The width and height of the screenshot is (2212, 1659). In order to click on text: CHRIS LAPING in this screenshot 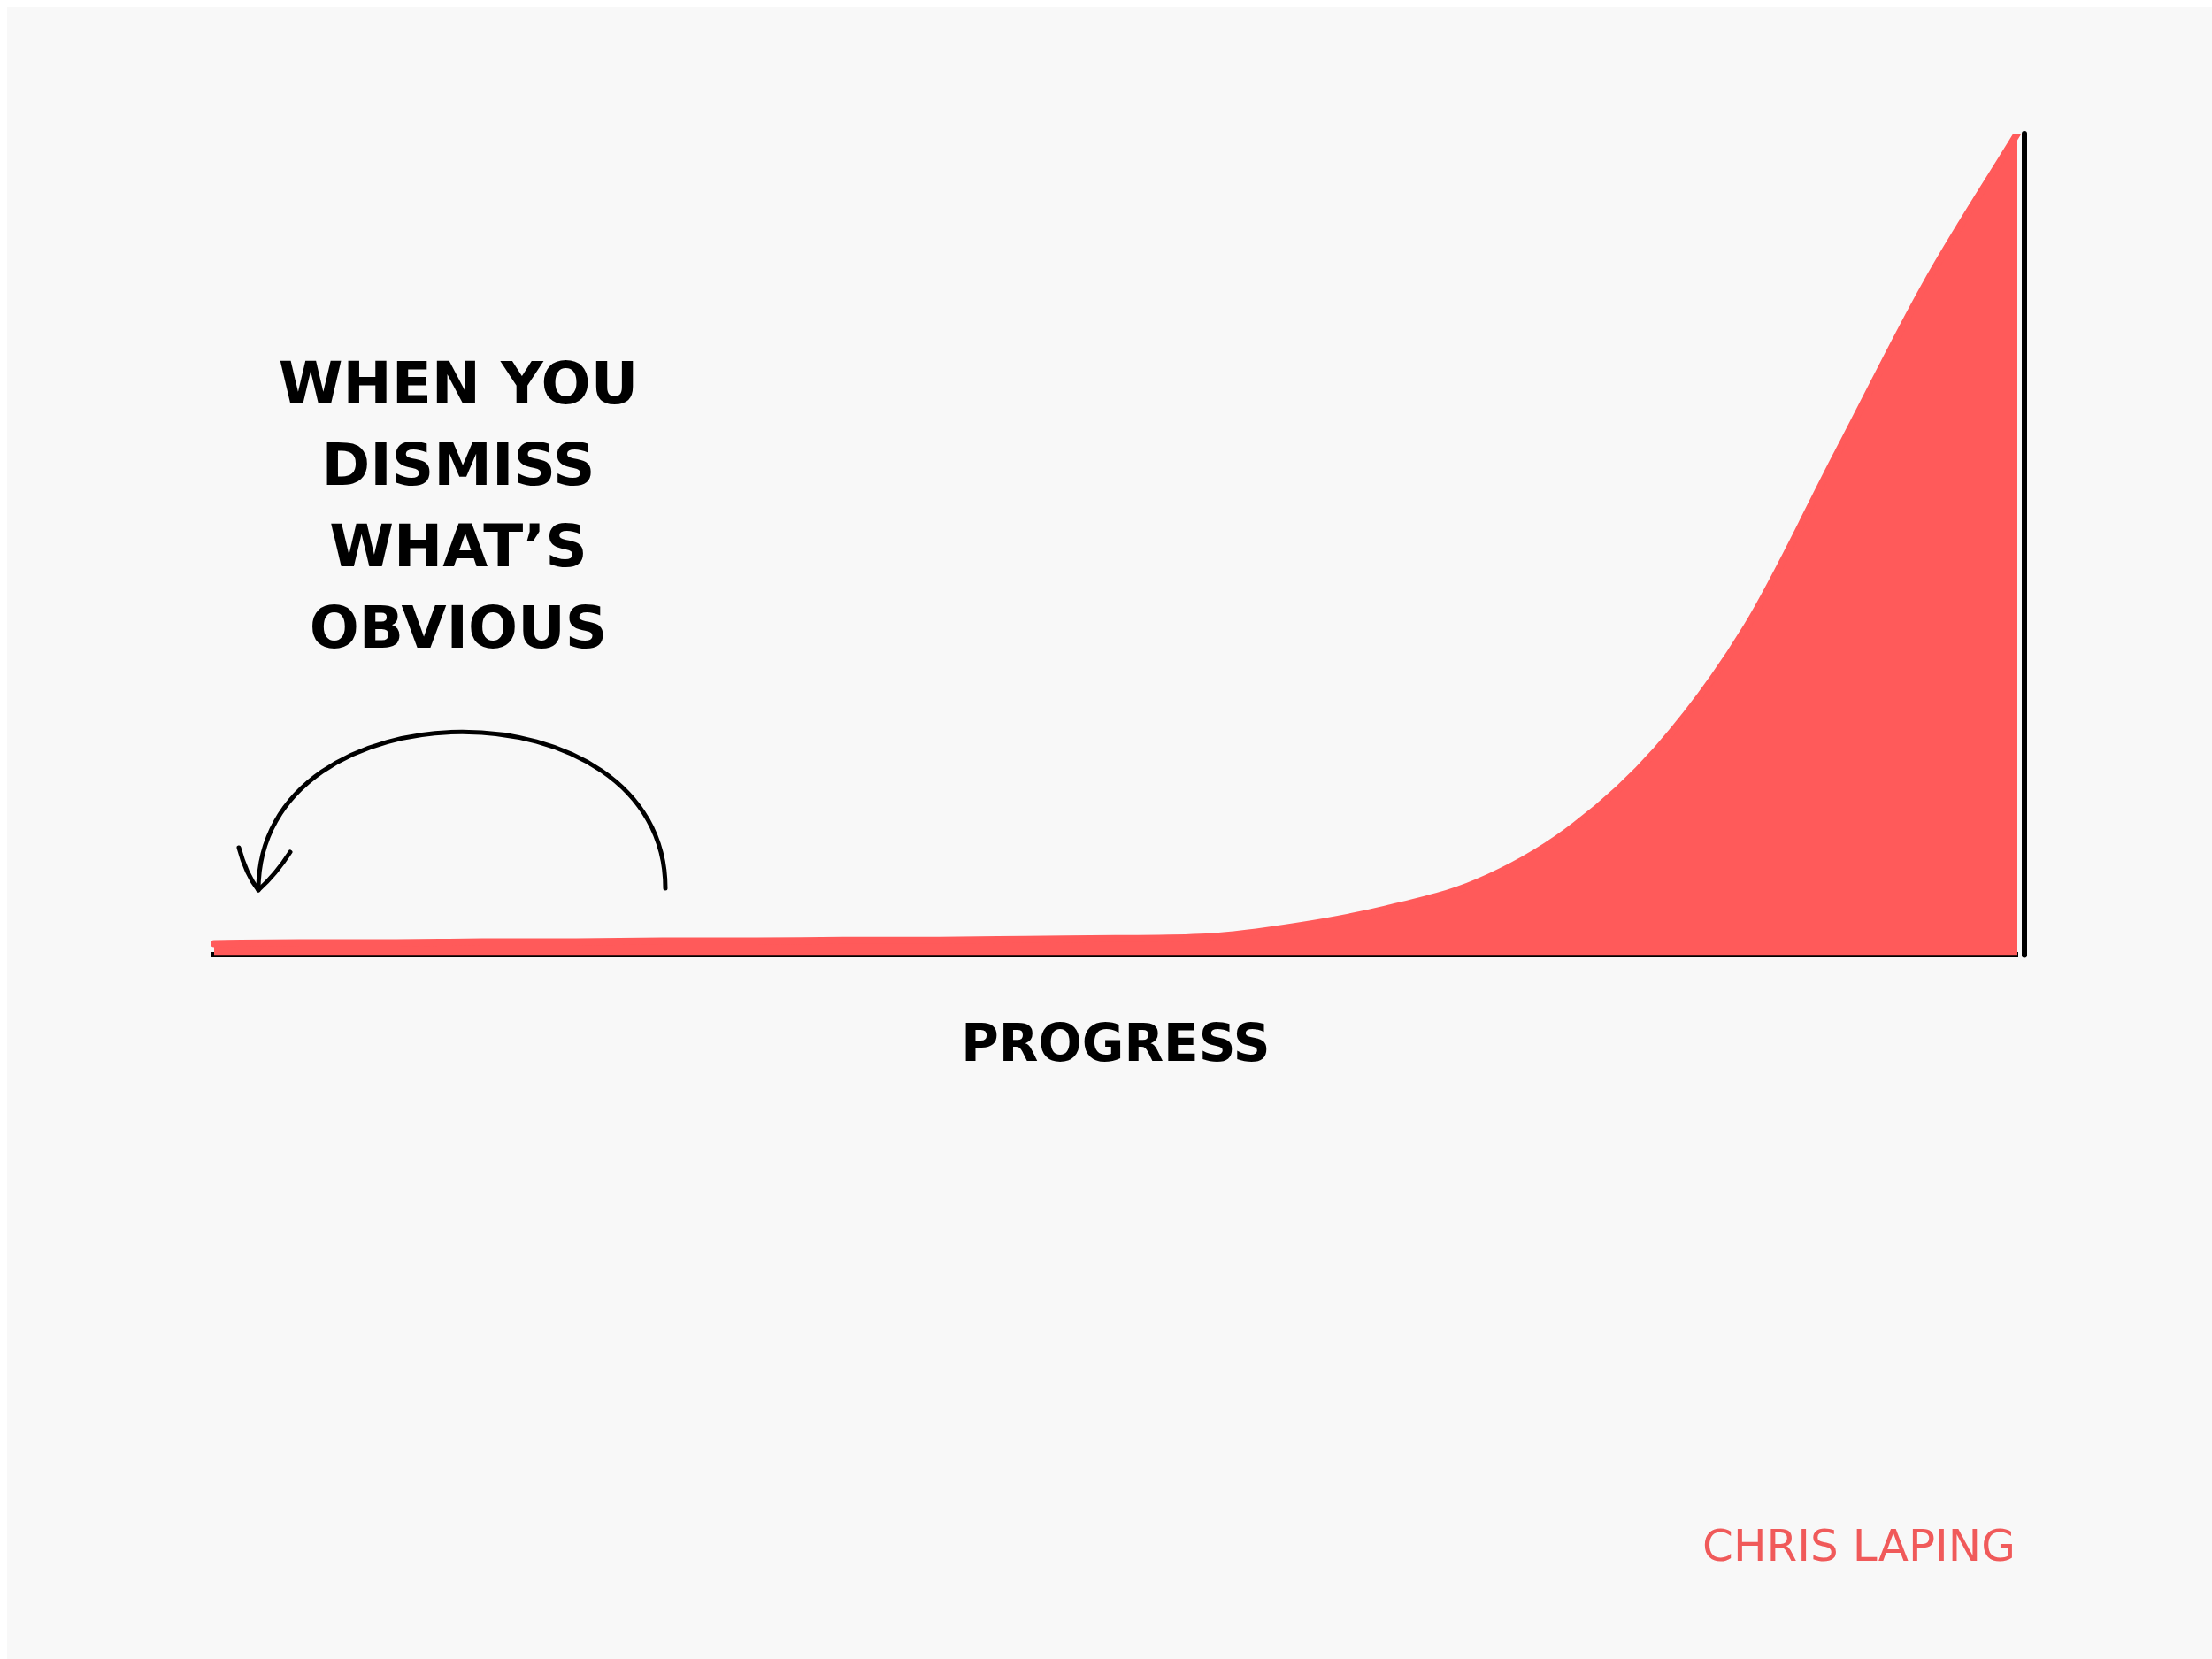, I will do `click(1859, 1545)`.